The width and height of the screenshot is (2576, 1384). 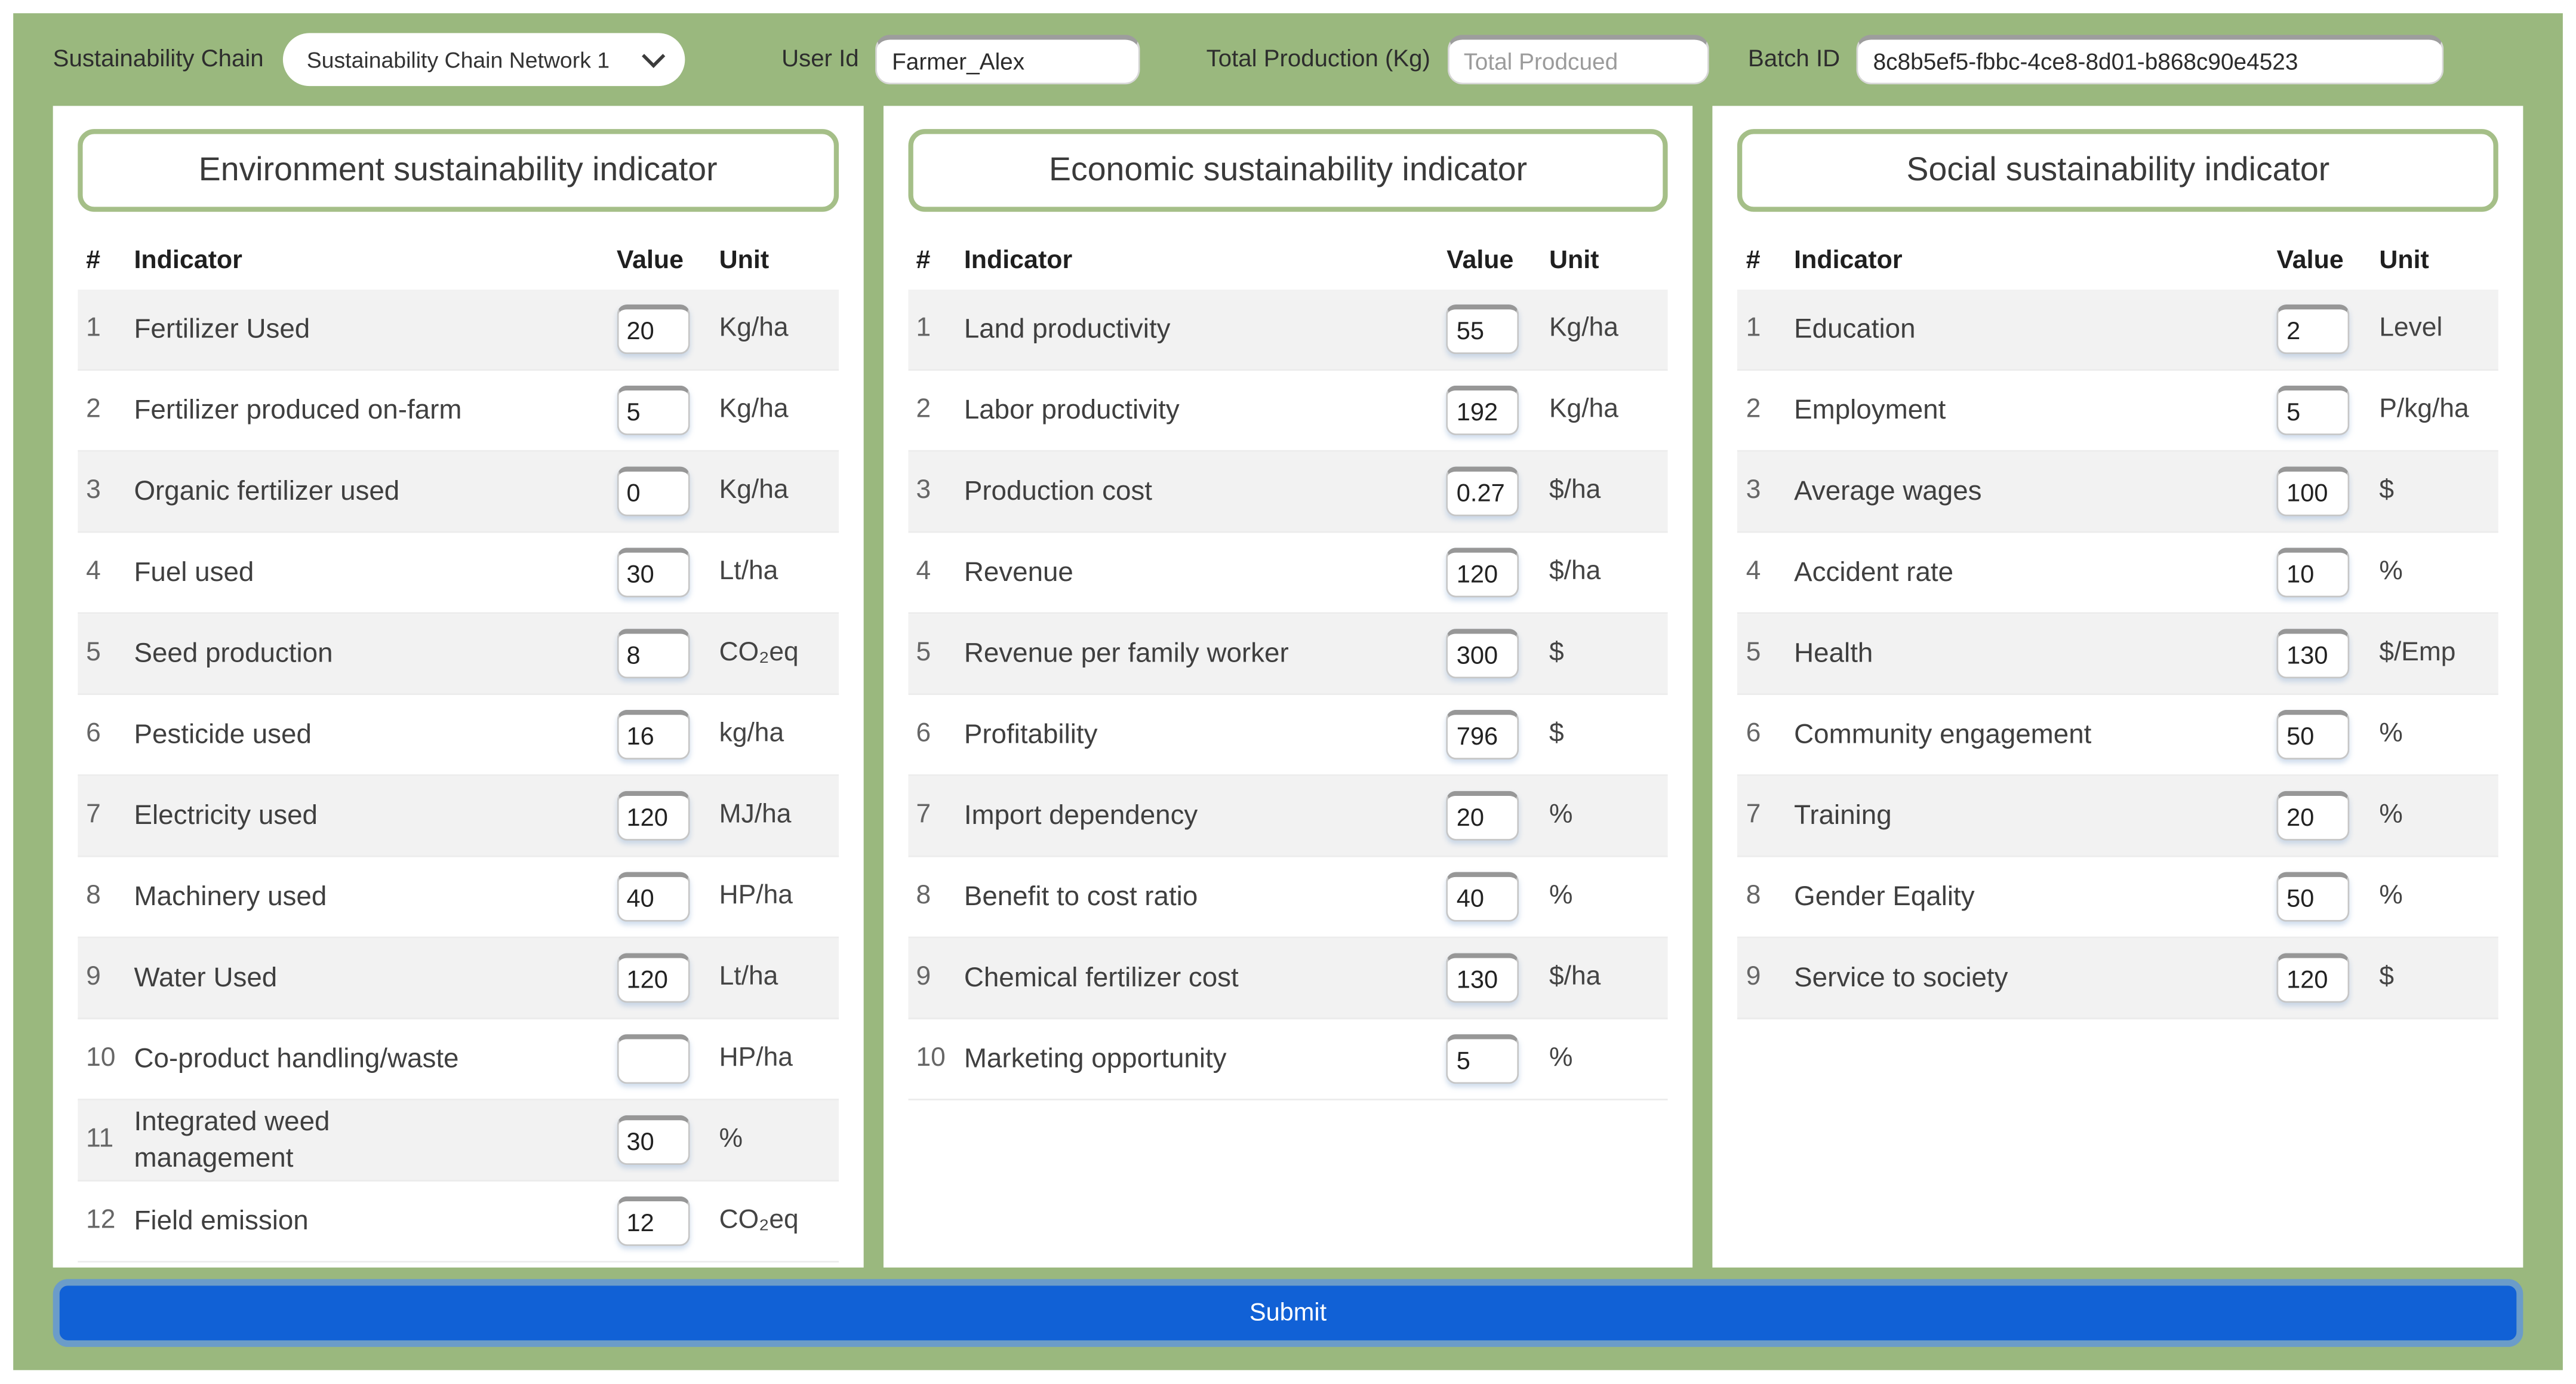 I want to click on indicator-label: Land productivity, so click(x=1067, y=329).